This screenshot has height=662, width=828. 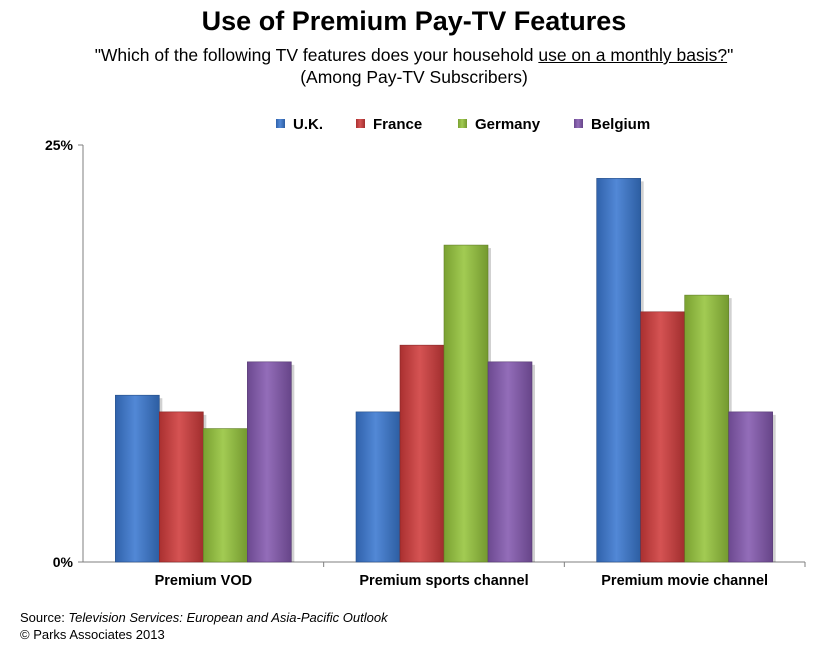 I want to click on x-category-label: Premium sports channel, so click(x=443, y=581).